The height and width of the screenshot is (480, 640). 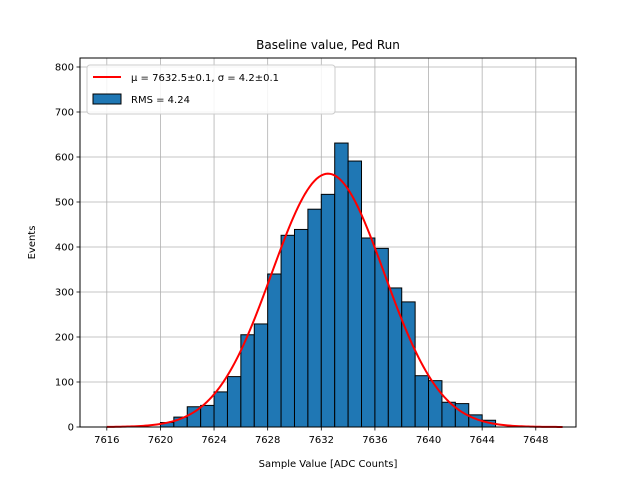 What do you see at coordinates (267, 440) in the screenshot?
I see `x-tick-label: 7628` at bounding box center [267, 440].